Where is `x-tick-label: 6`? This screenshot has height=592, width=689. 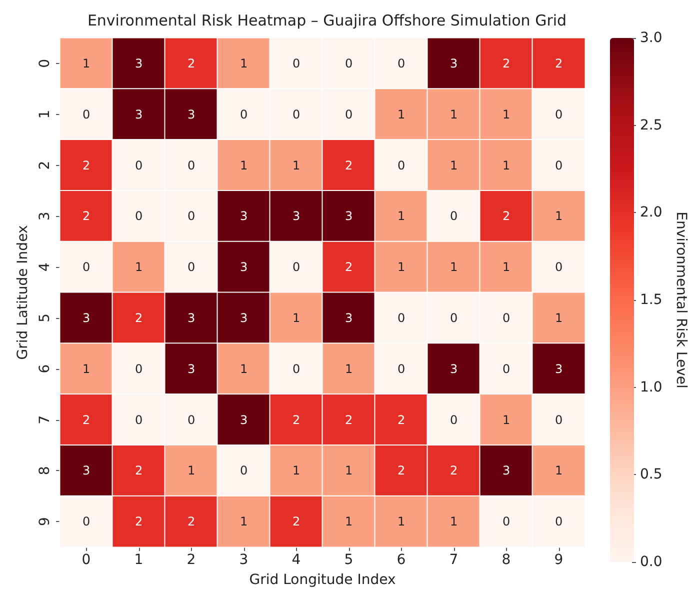
x-tick-label: 6 is located at coordinates (401, 560).